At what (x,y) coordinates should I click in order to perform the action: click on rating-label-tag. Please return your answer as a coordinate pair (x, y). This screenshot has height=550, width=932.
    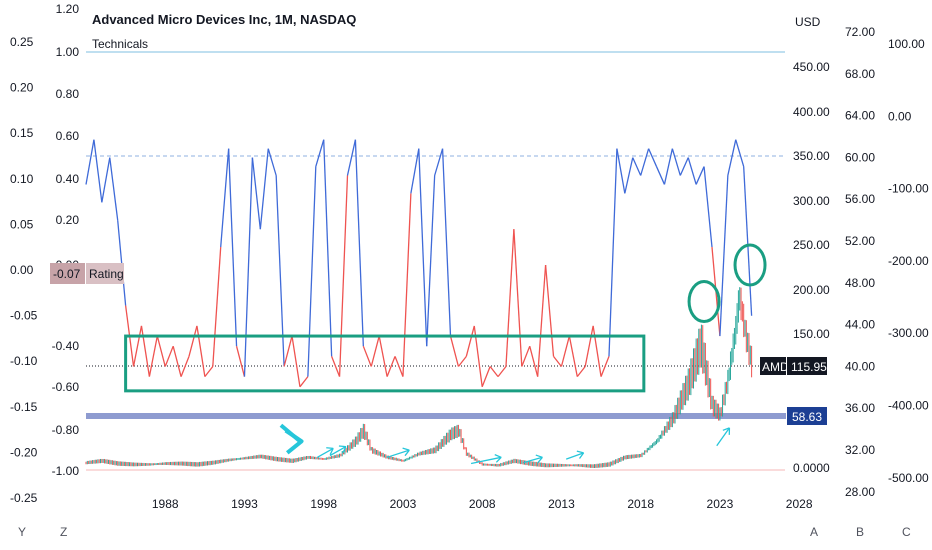
    Looking at the image, I should click on (105, 273).